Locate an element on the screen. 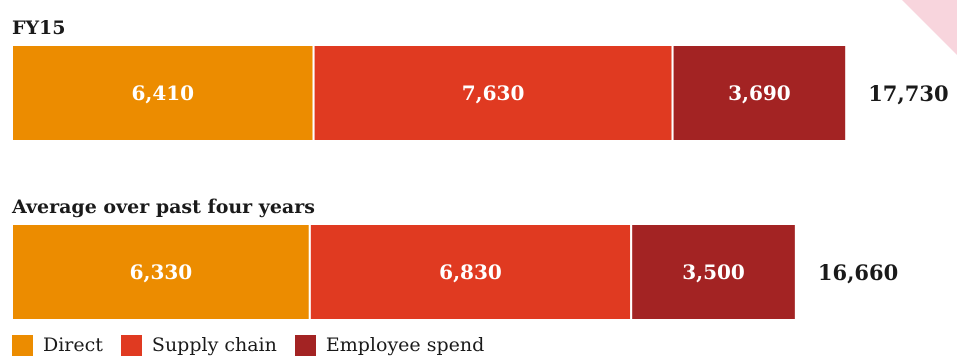 The image size is (957, 359). data-label-fy15-employee-spend: 3,690 is located at coordinates (759, 93).